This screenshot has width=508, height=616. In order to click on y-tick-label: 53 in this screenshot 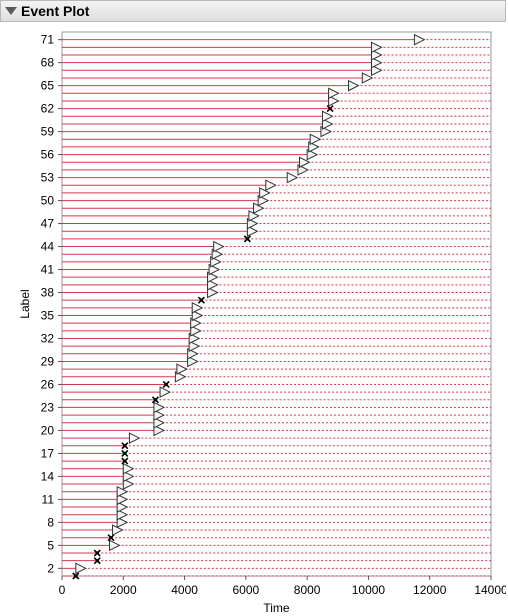, I will do `click(48, 178)`.